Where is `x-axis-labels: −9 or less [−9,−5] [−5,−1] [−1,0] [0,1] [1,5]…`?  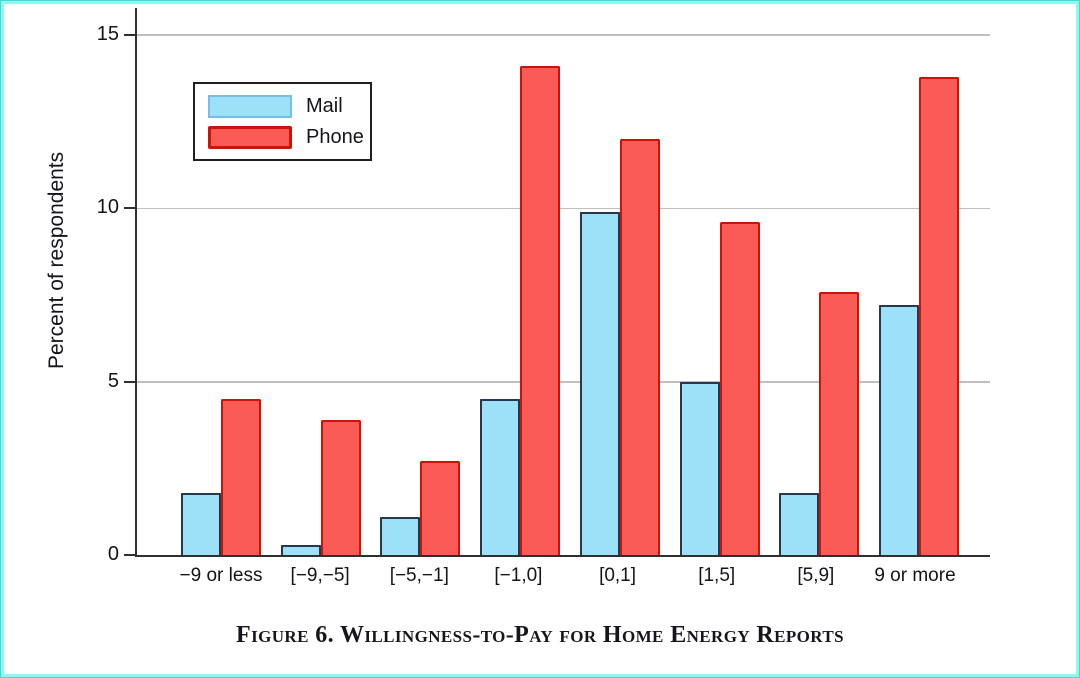 x-axis-labels: −9 or less [−9,−5] [−5,−1] [−1,0] [0,1] [1,5]… is located at coordinates (567, 576).